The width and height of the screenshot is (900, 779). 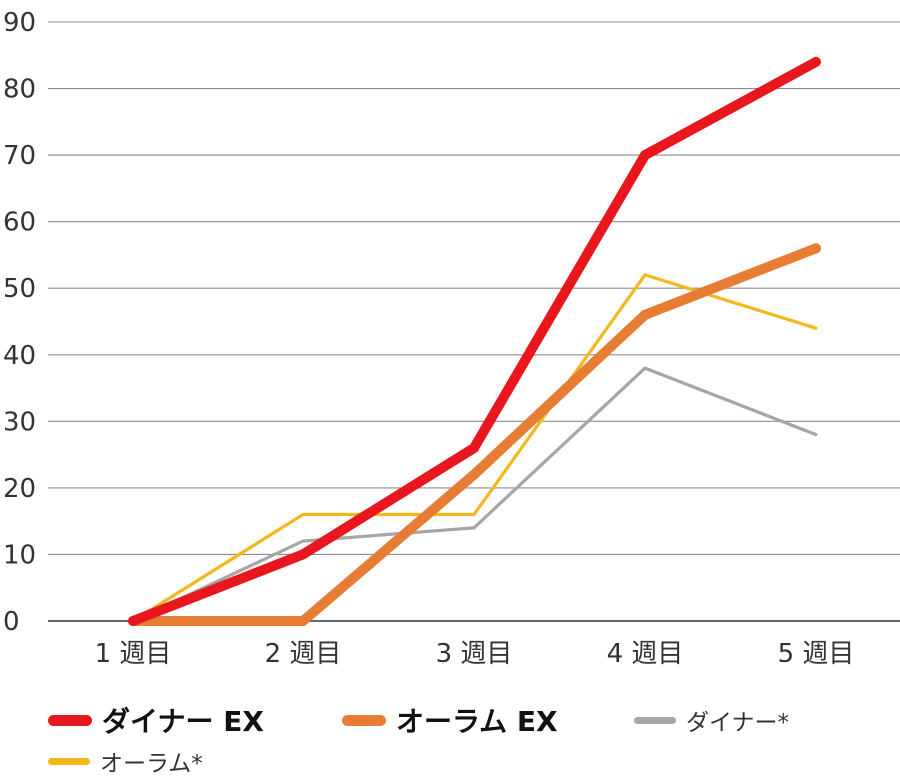 I want to click on y-tick-label-40: 40, so click(x=19, y=356).